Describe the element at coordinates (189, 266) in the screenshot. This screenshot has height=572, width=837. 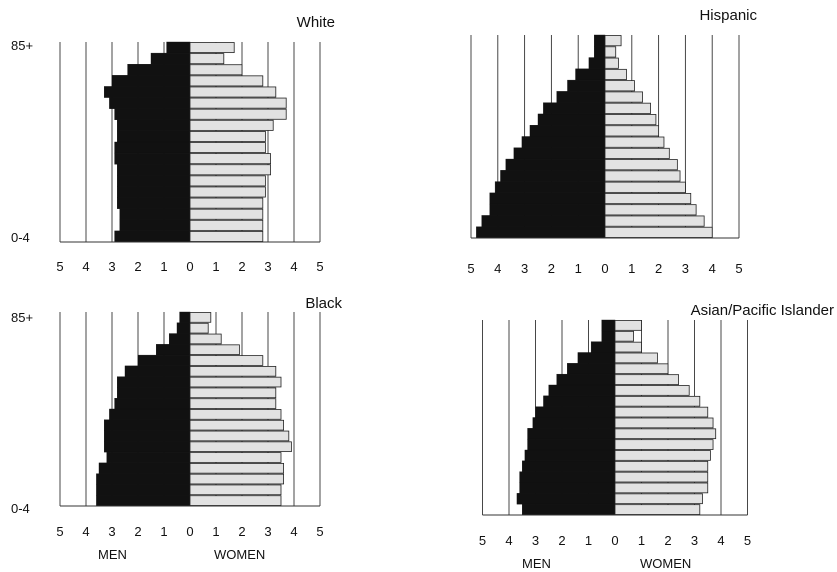
I see `tick-label: 0` at that location.